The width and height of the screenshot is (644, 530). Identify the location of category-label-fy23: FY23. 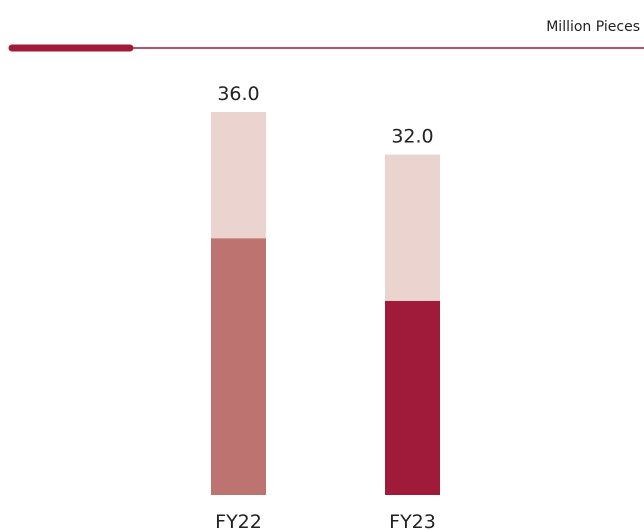
(412, 520).